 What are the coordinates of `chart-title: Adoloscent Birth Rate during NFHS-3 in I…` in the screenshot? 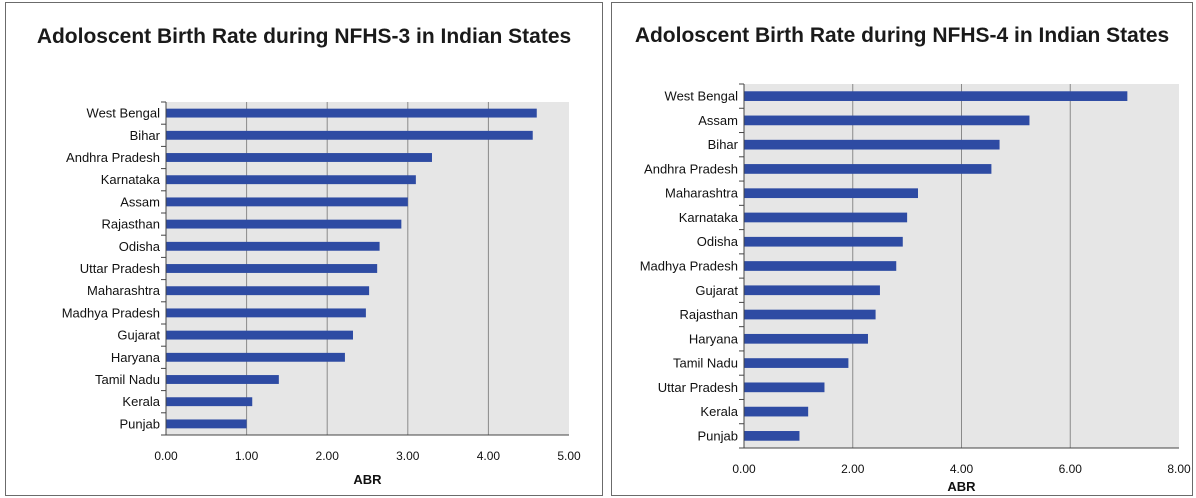 It's located at (304, 36).